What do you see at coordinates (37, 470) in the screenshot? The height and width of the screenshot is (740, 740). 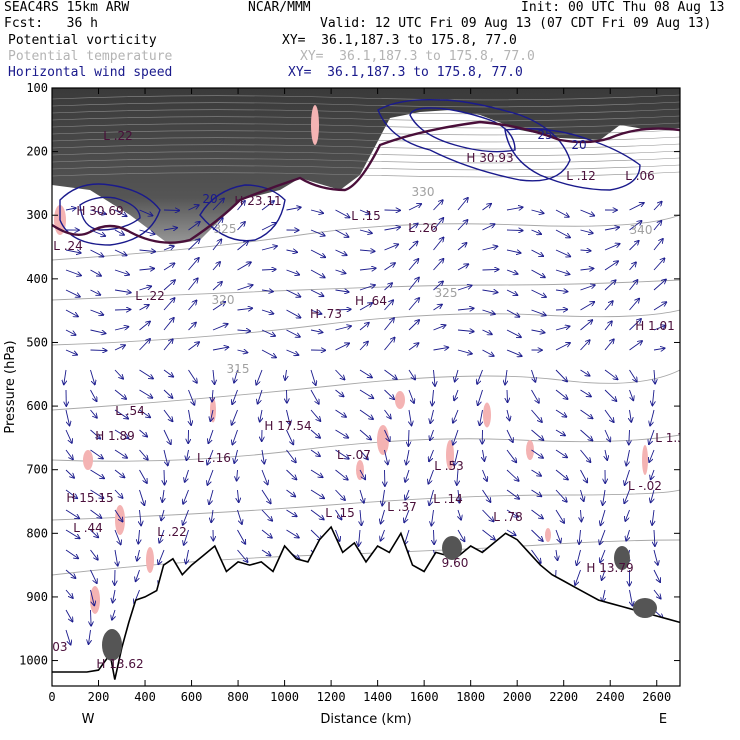 I see `y-tick-label: 700` at bounding box center [37, 470].